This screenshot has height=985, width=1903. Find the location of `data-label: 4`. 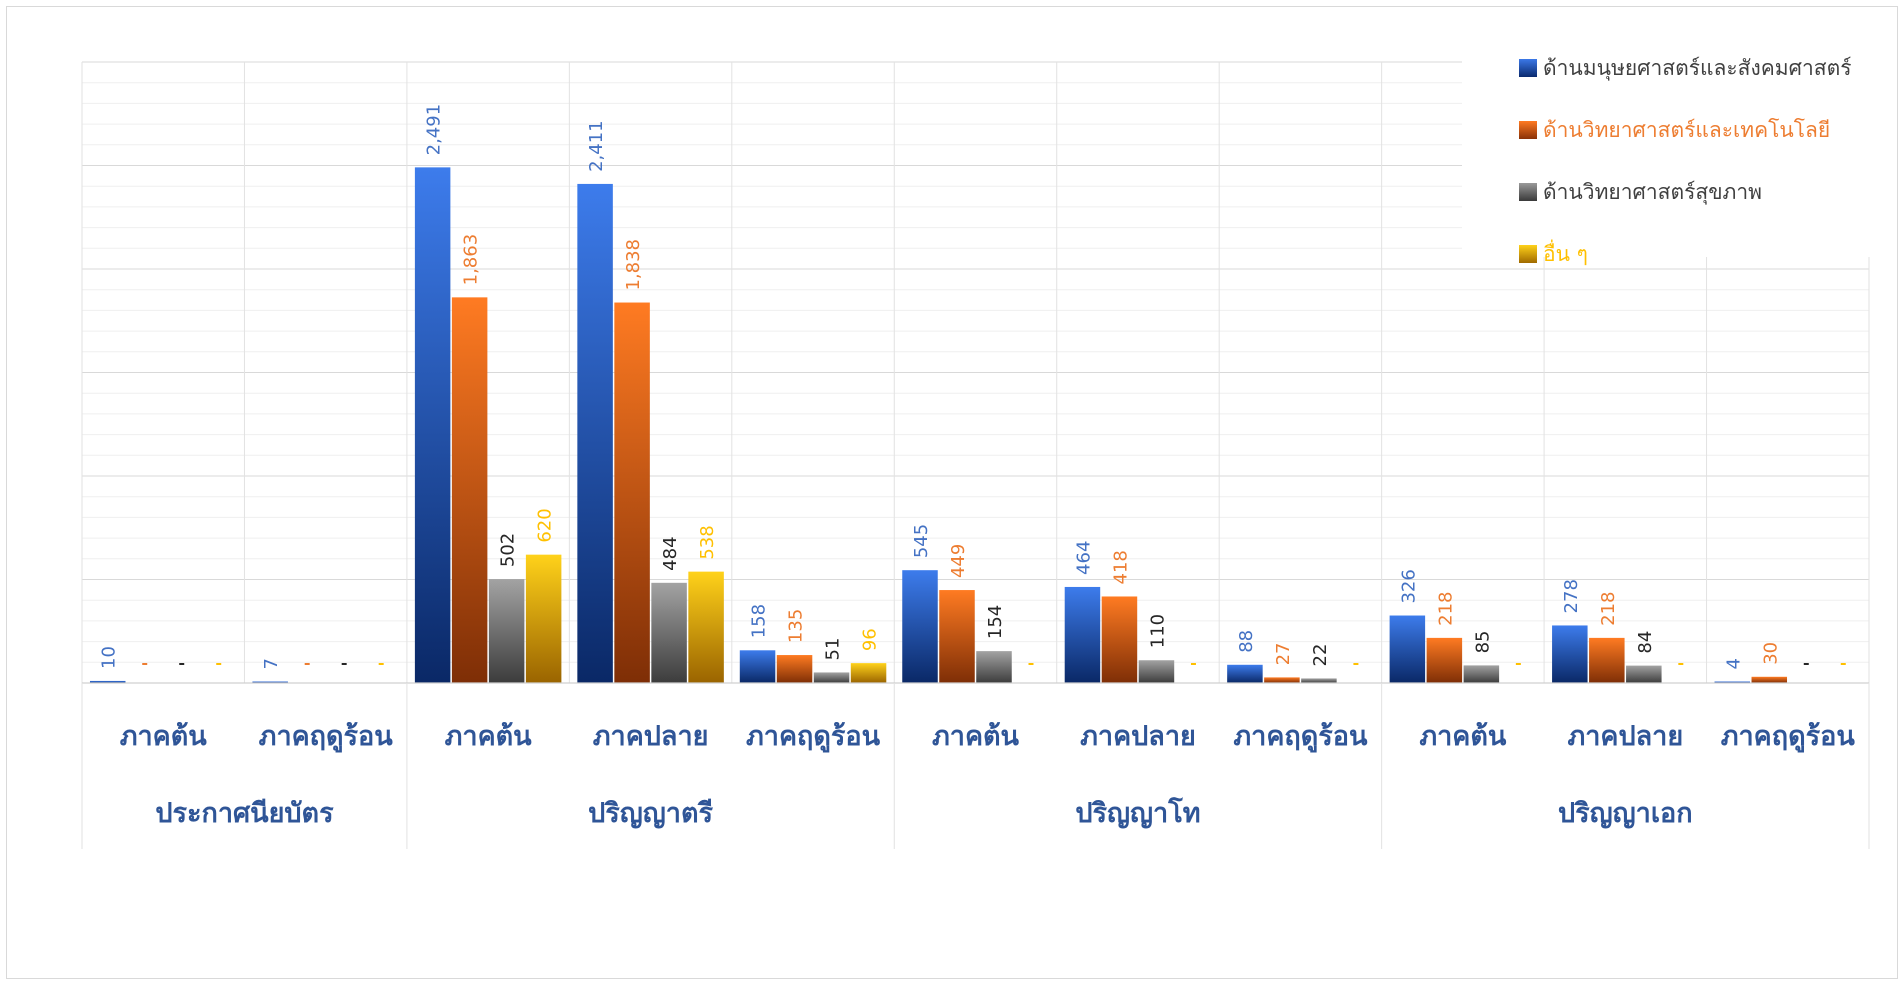

data-label: 4 is located at coordinates (1733, 663).